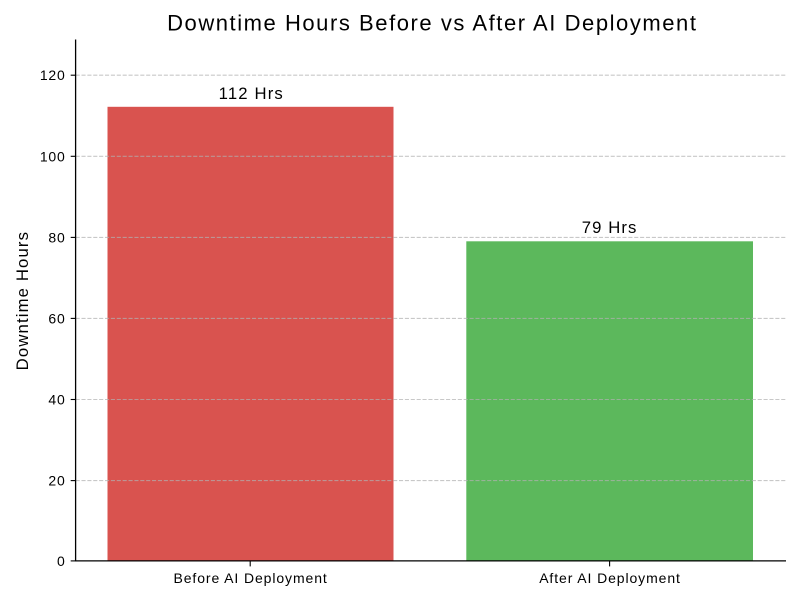 The height and width of the screenshot is (605, 800). I want to click on svg-text: 0, so click(61, 561).